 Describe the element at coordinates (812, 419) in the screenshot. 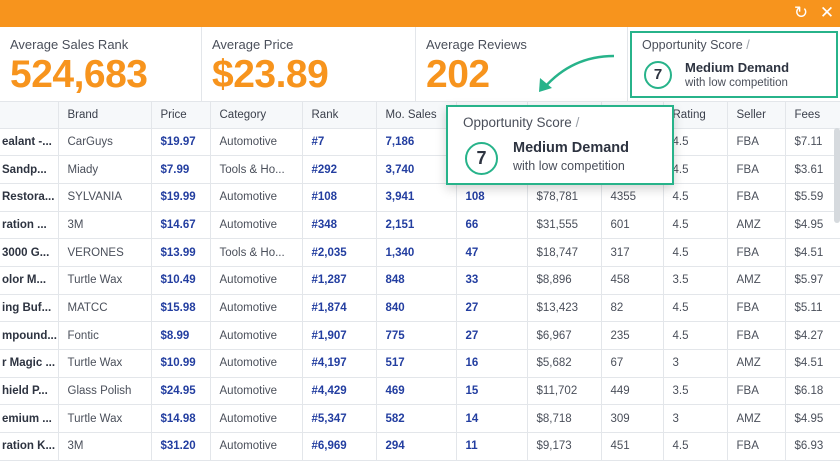

I see `cell-fees: $4.95` at that location.